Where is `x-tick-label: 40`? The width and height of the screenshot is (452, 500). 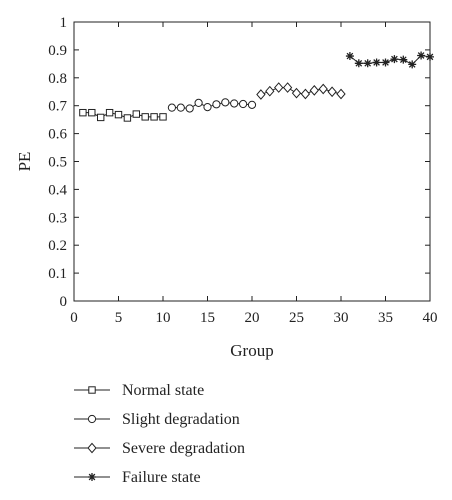
x-tick-label: 40 is located at coordinates (430, 318).